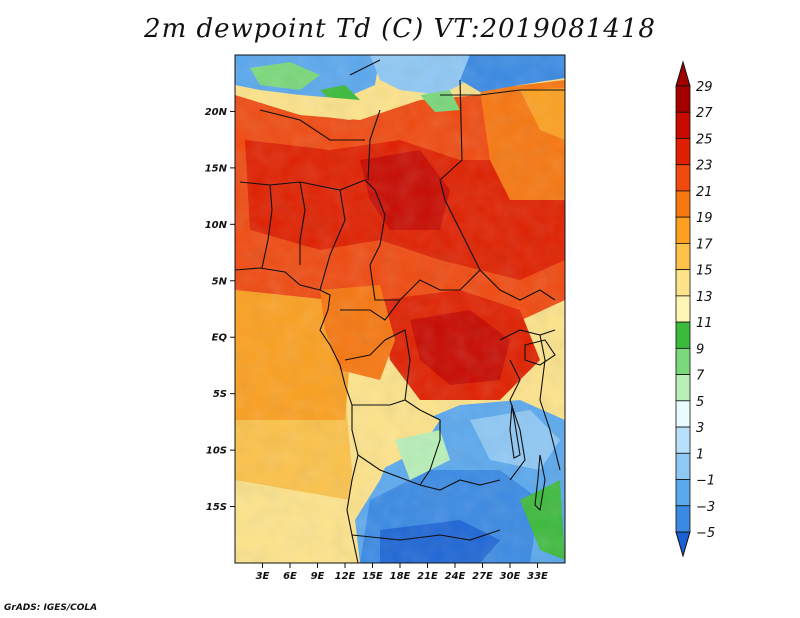  I want to click on colorbar-label: −1, so click(705, 481).